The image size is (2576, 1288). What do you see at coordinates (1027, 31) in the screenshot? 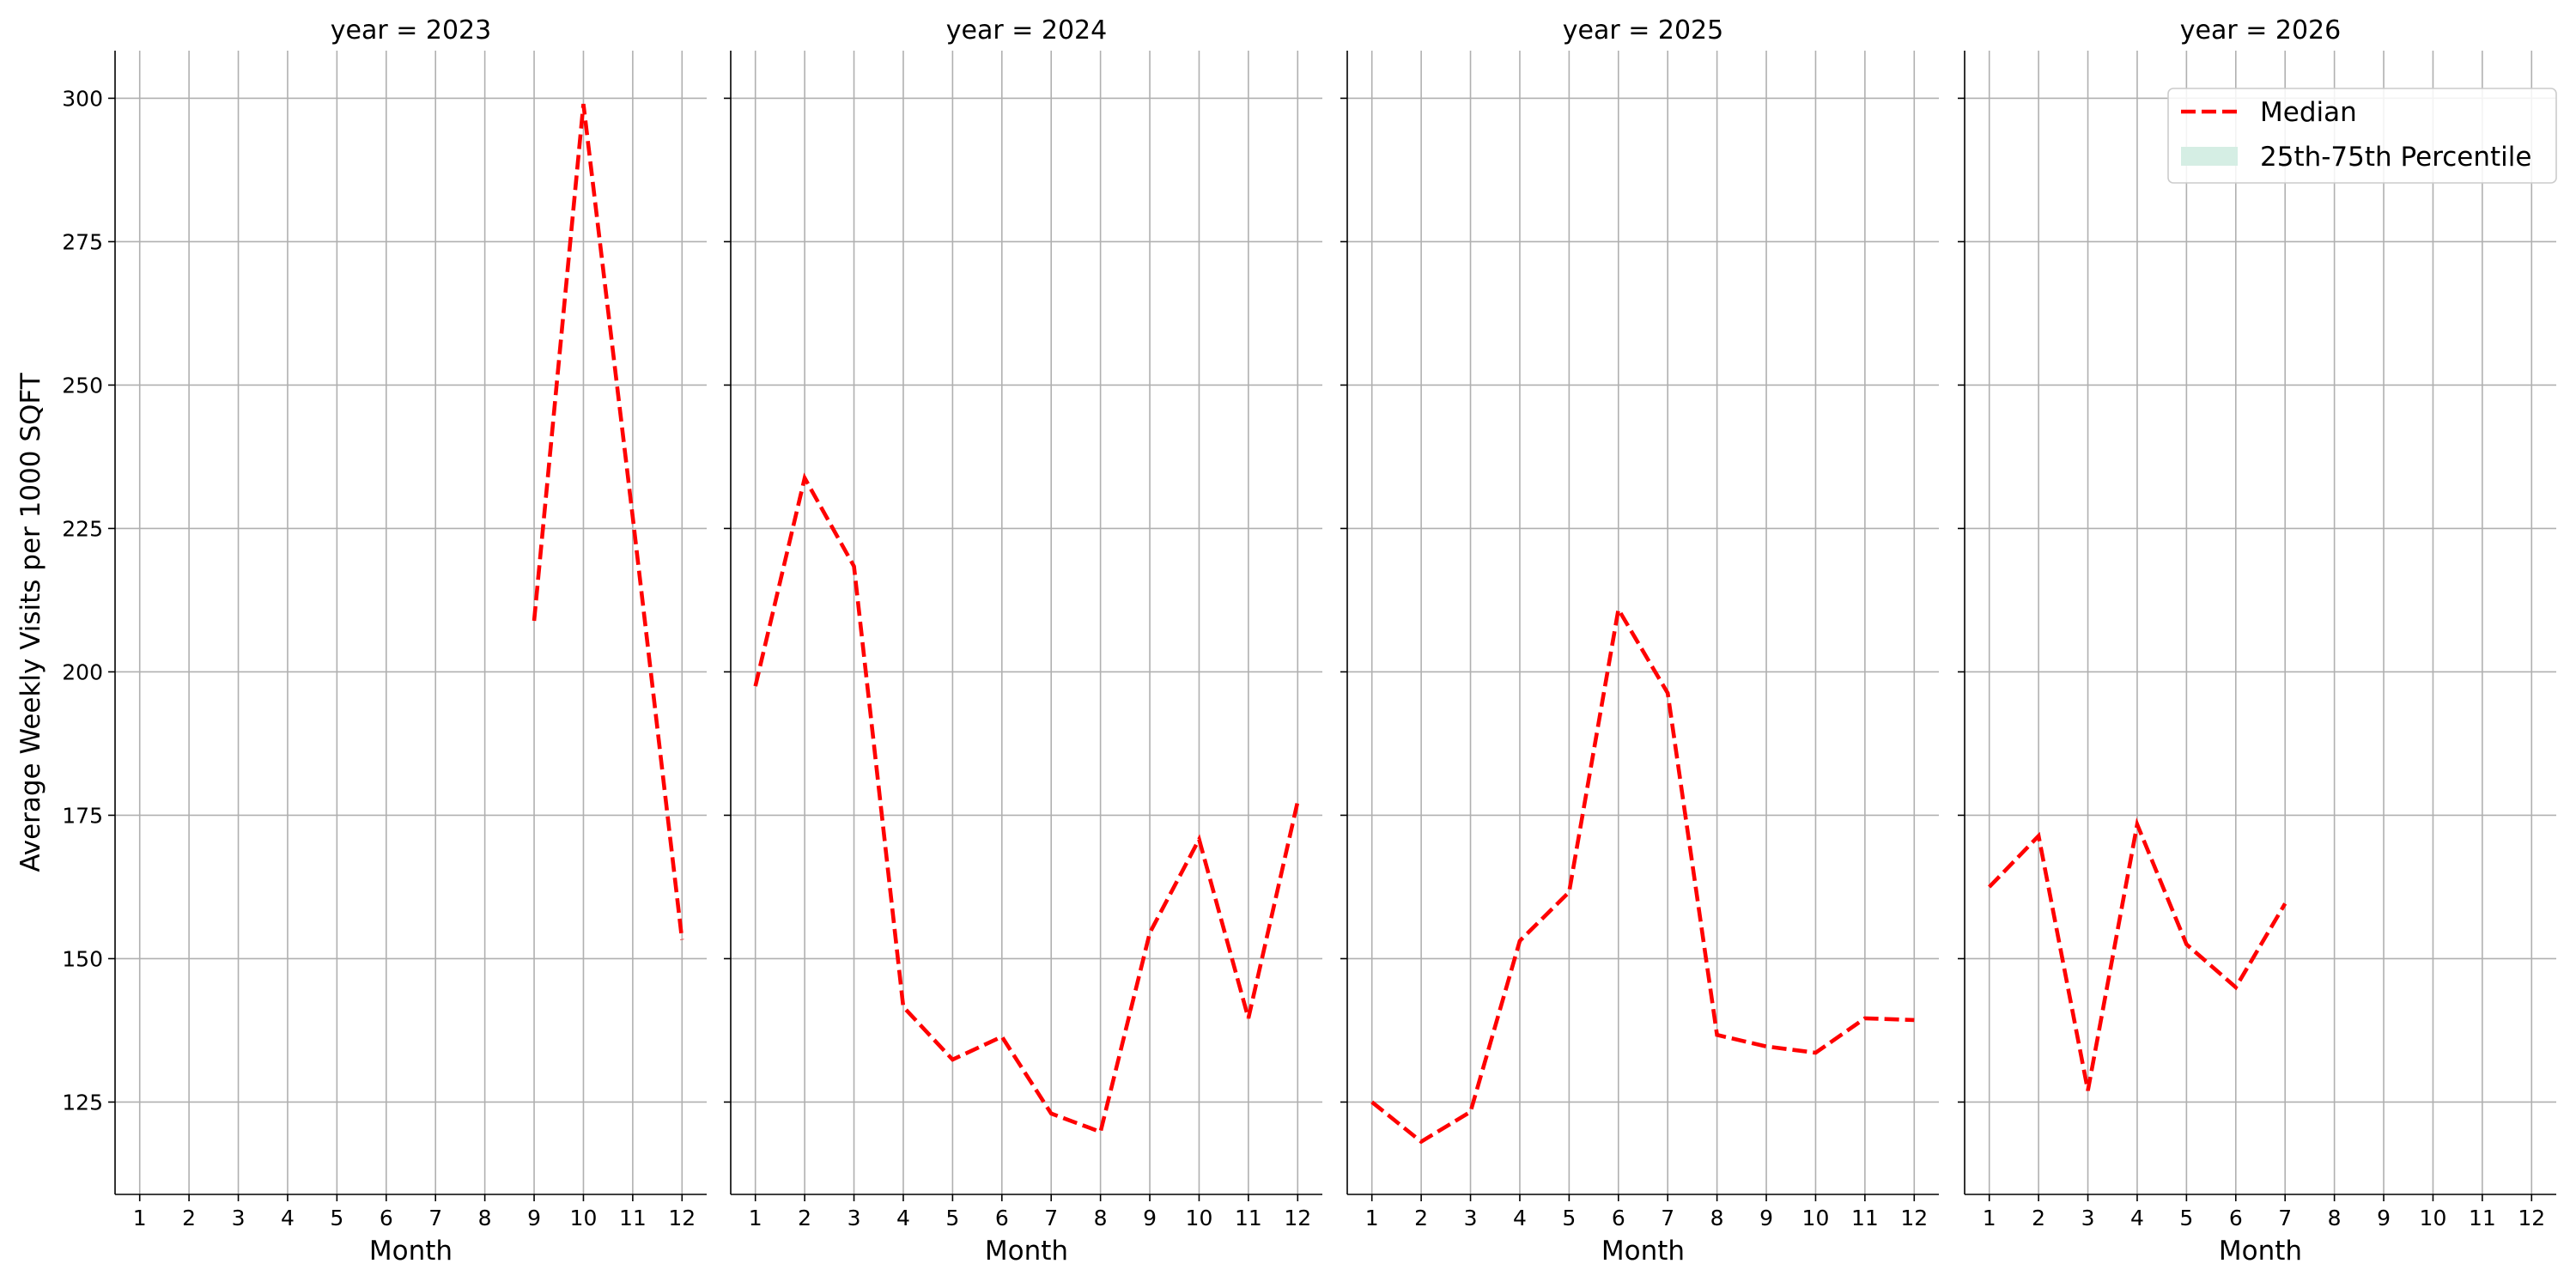
I see `panel-title: year = 2024` at bounding box center [1027, 31].